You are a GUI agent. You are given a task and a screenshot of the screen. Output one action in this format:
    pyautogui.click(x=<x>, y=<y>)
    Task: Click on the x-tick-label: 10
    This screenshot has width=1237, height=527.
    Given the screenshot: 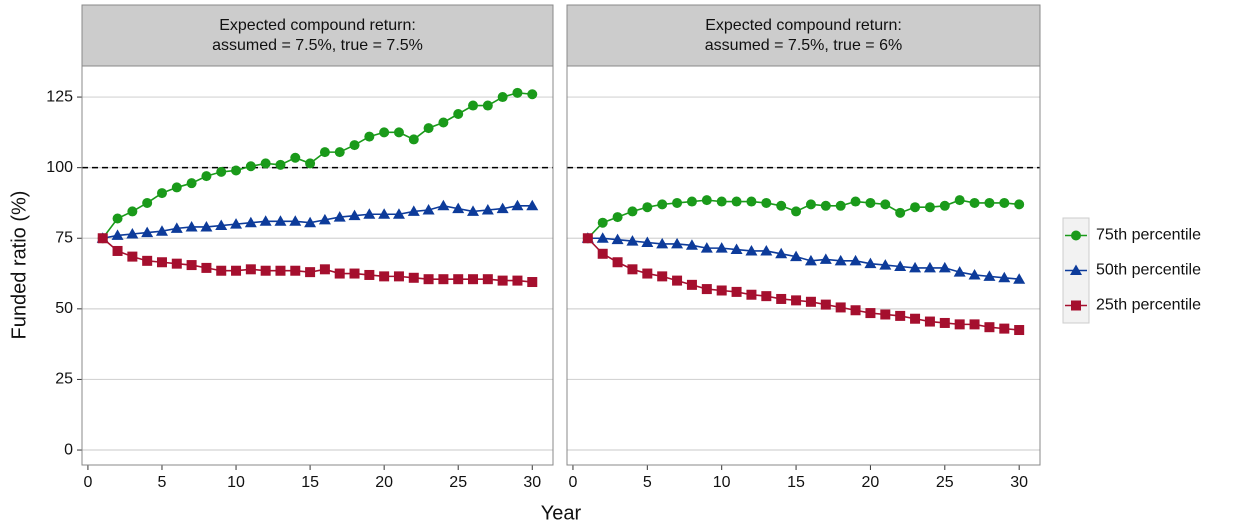 What is the action you would take?
    pyautogui.click(x=236, y=482)
    